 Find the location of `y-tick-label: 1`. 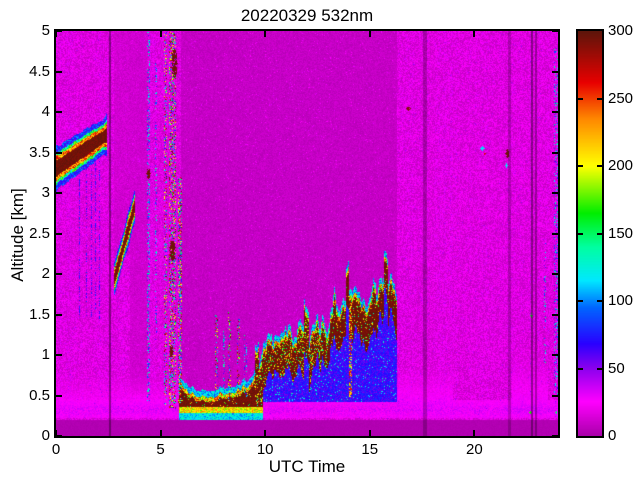

y-tick-label: 1 is located at coordinates (45, 354).